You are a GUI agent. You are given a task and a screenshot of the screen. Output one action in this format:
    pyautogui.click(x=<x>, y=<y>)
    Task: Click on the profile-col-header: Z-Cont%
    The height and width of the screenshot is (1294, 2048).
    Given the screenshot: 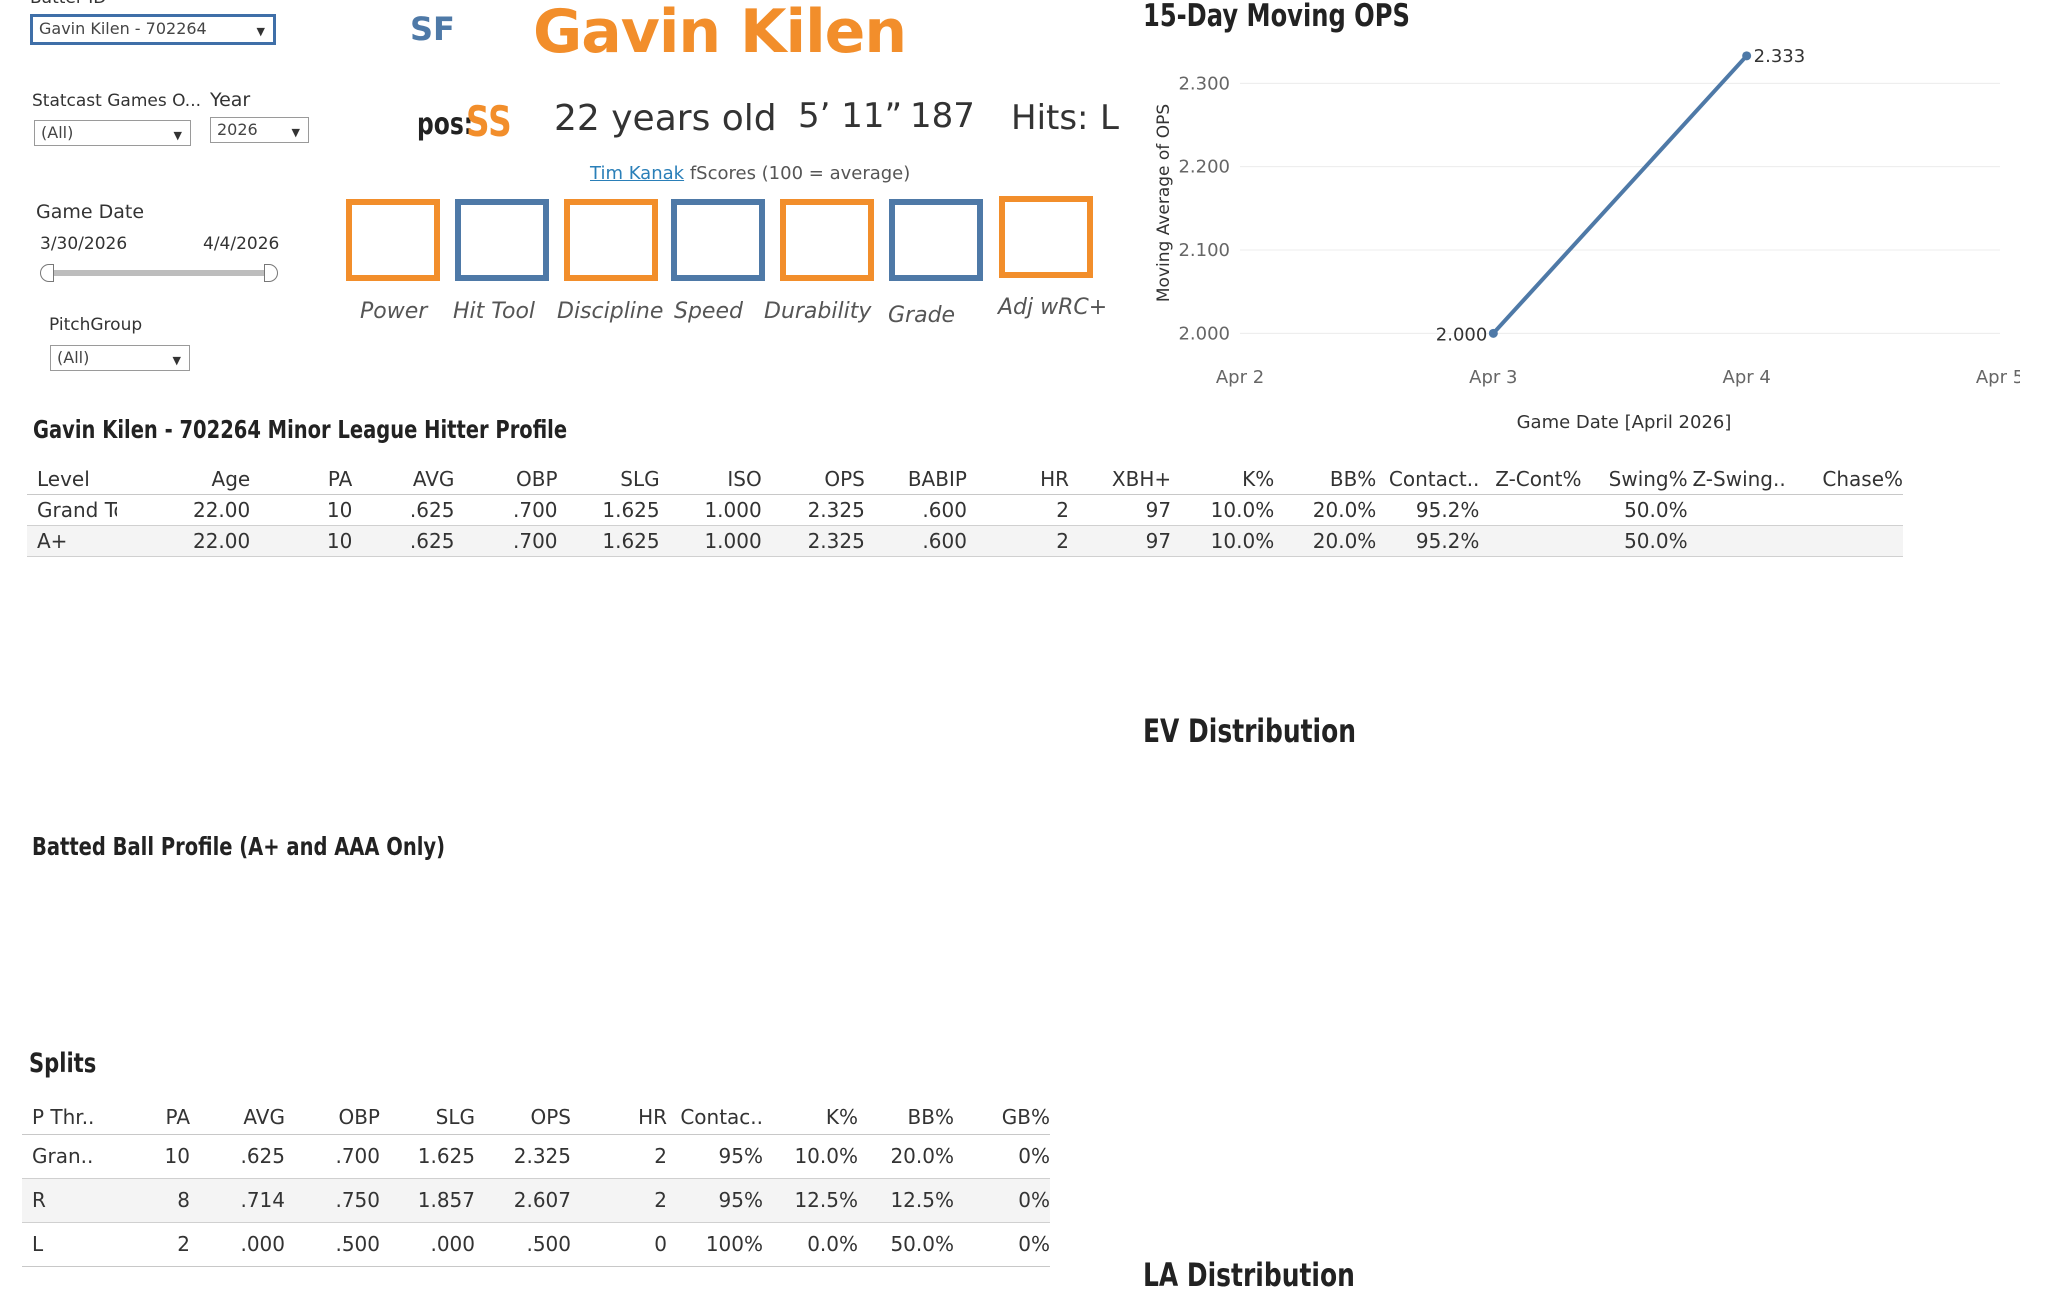 What is the action you would take?
    pyautogui.click(x=1538, y=478)
    